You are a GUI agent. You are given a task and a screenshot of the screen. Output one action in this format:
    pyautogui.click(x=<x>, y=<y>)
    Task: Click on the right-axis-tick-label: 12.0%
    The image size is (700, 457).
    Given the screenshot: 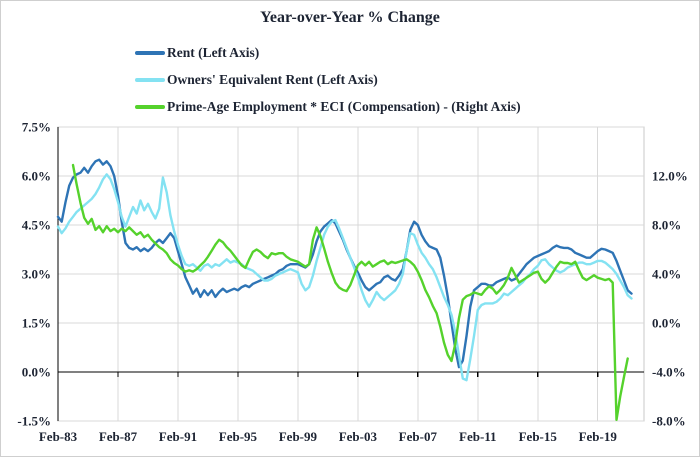 What is the action you would take?
    pyautogui.click(x=670, y=176)
    